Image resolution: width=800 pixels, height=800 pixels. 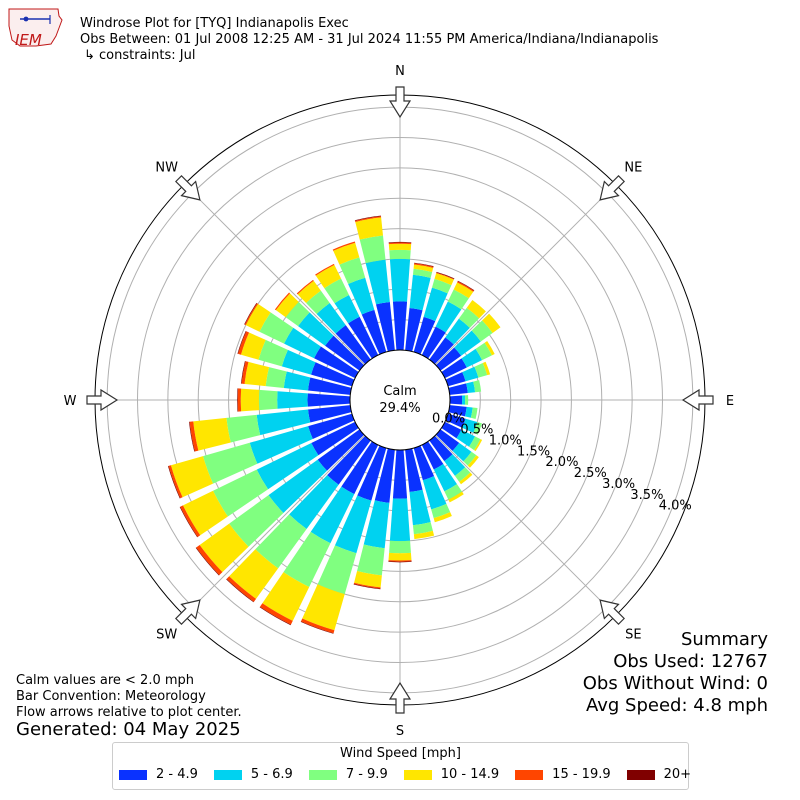 I want to click on legend-label: 20+, so click(x=677, y=774).